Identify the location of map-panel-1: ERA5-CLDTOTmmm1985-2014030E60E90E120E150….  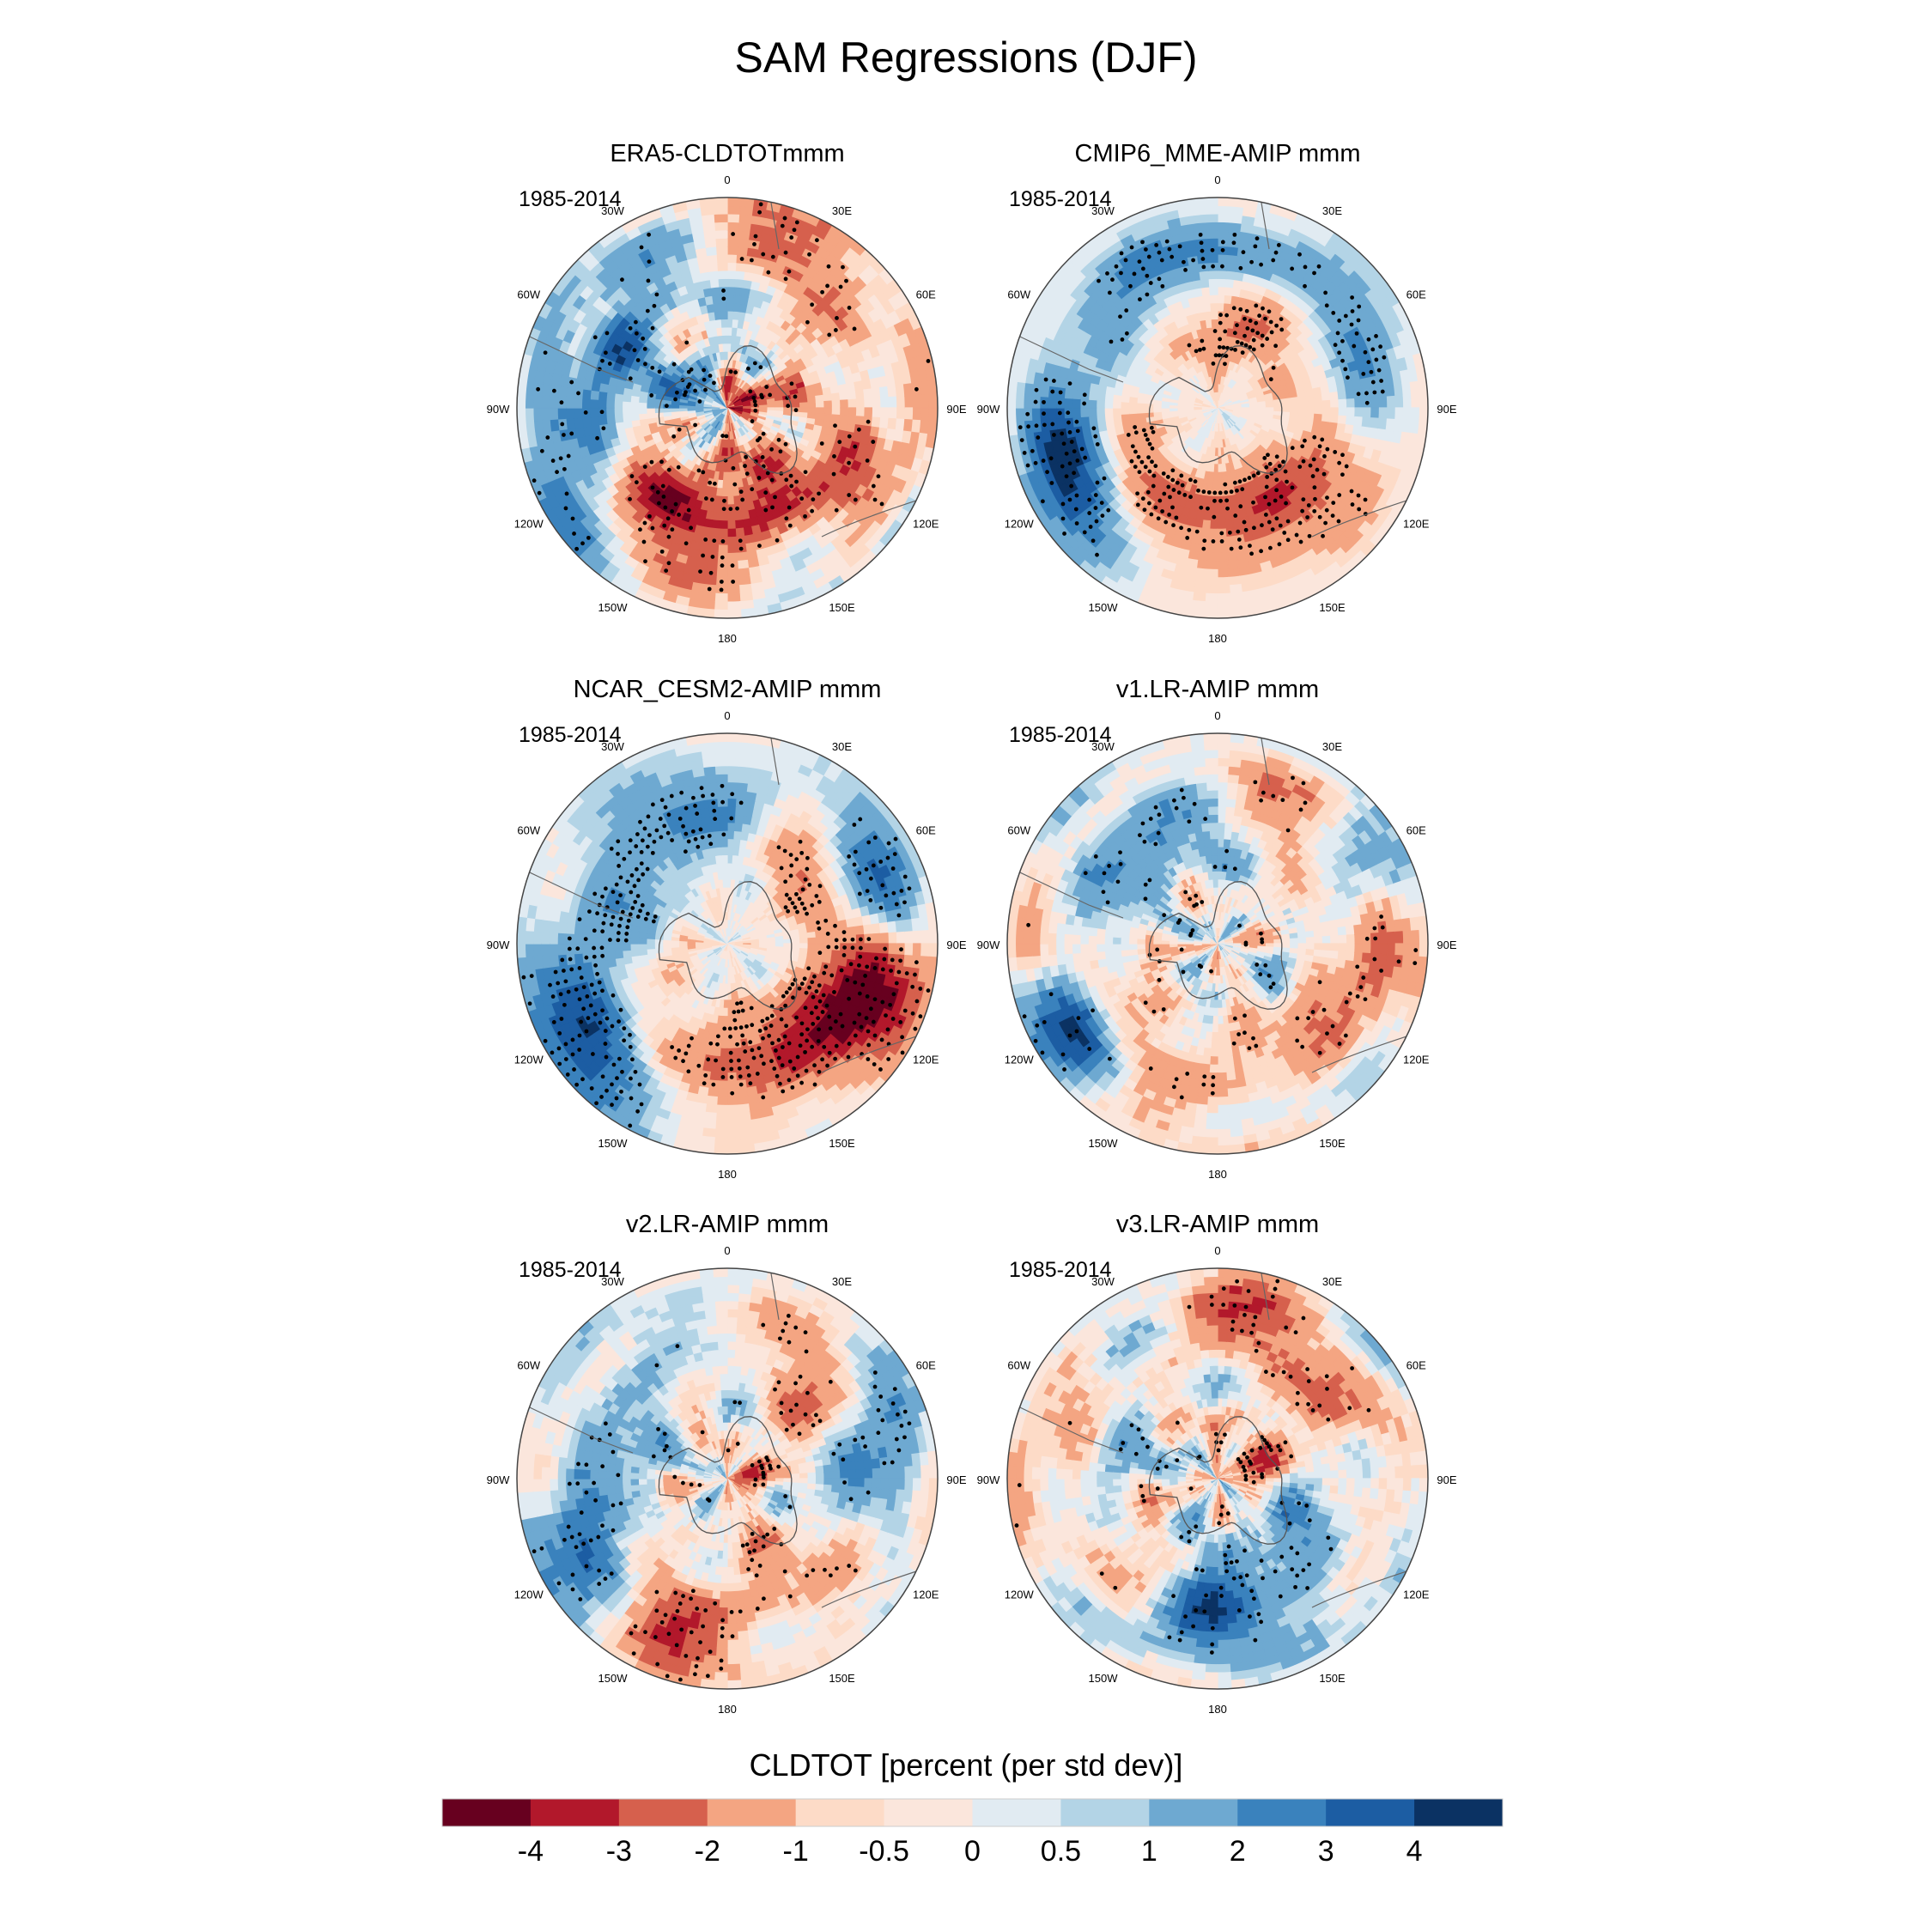
(727, 392).